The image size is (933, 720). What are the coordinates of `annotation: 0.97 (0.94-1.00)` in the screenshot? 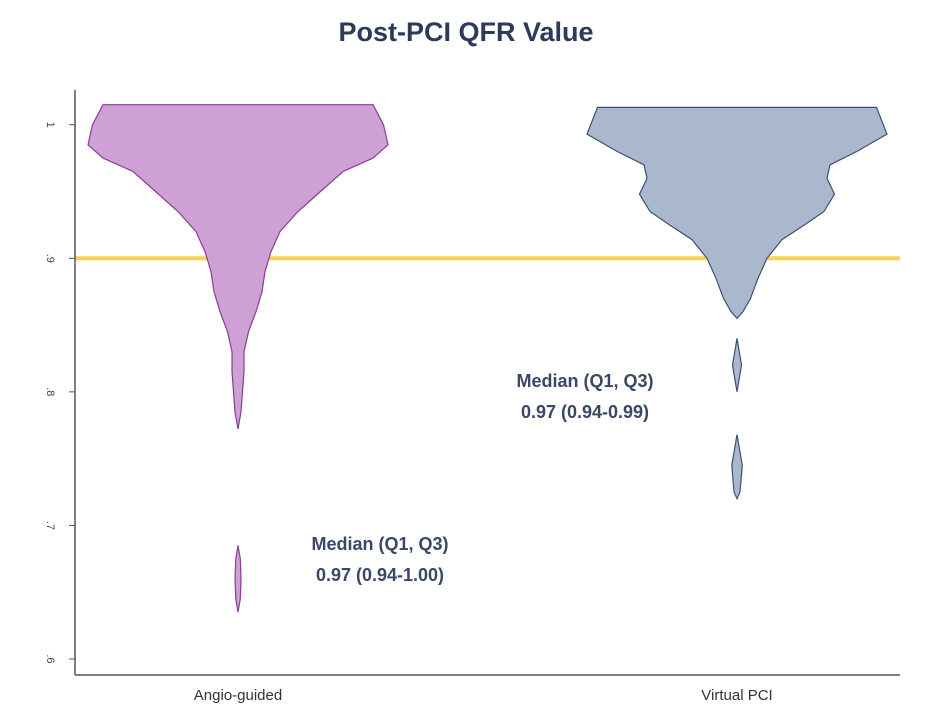 It's located at (380, 575).